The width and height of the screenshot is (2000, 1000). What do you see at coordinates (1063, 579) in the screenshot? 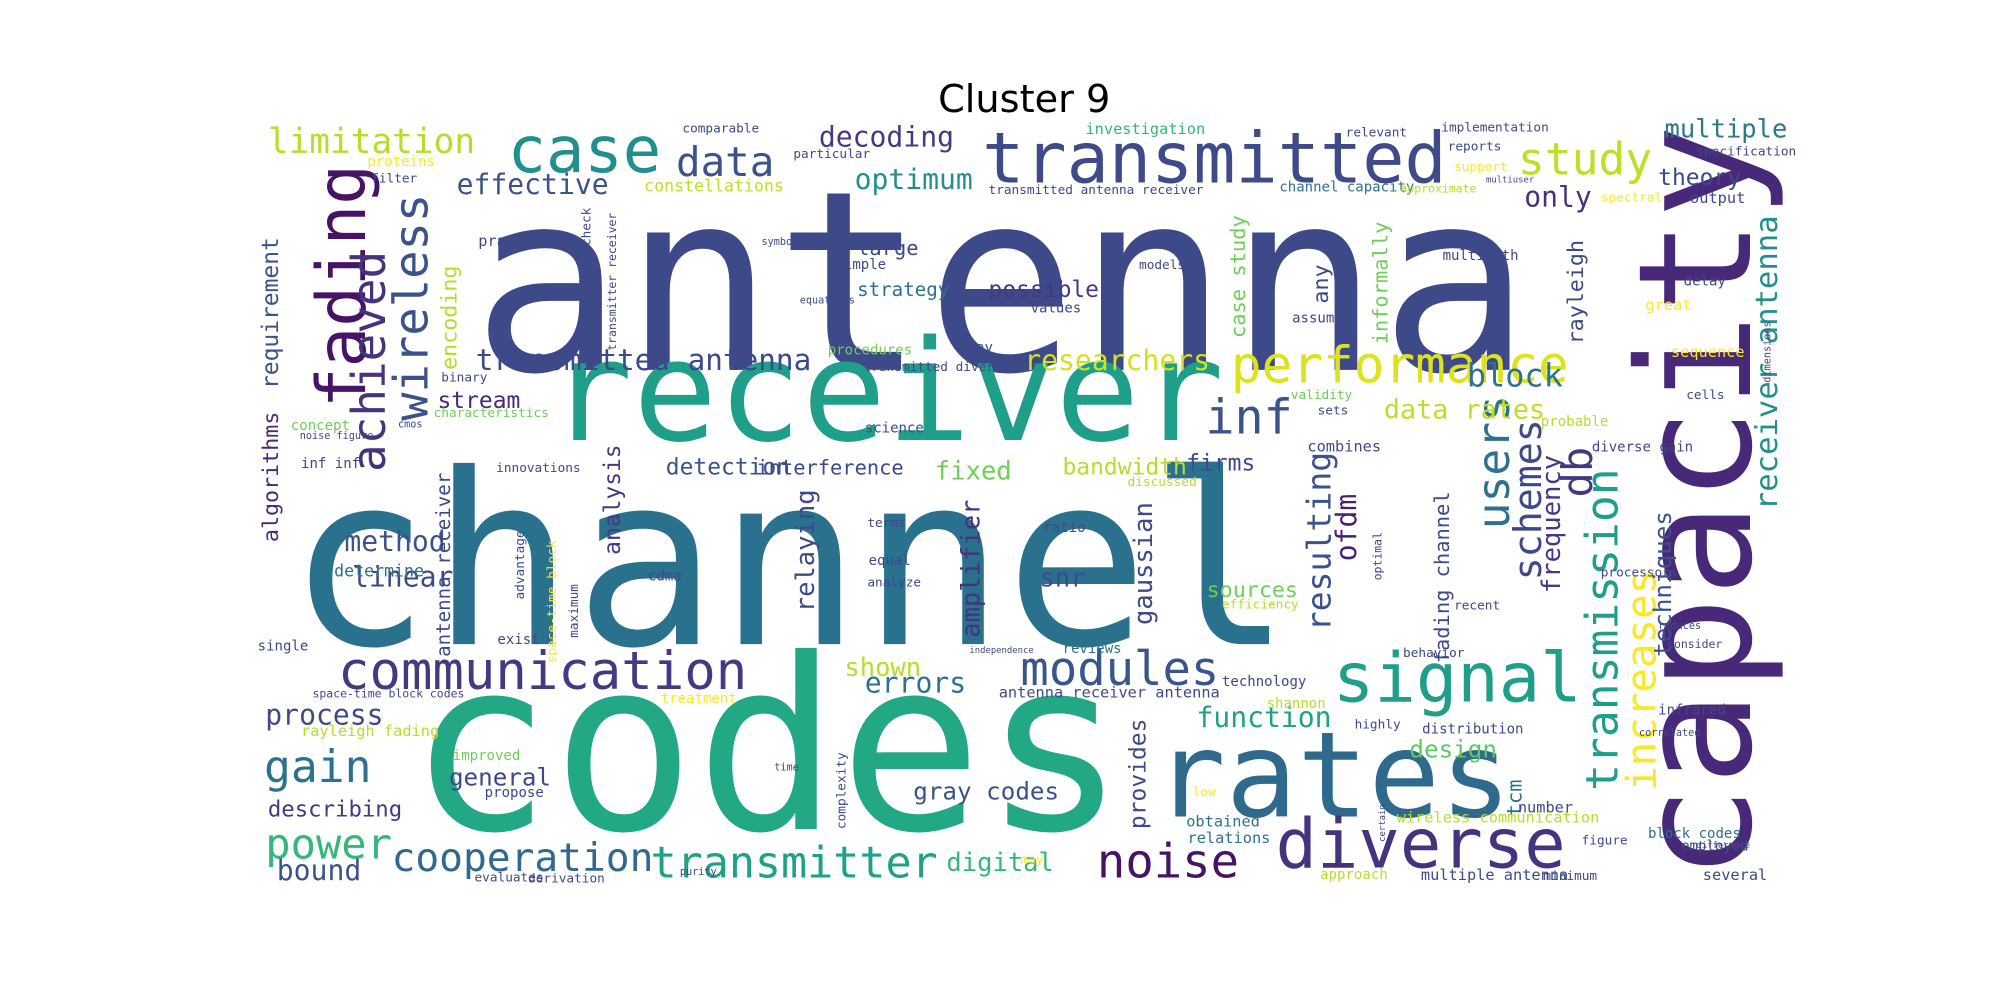
I see `word: snr` at bounding box center [1063, 579].